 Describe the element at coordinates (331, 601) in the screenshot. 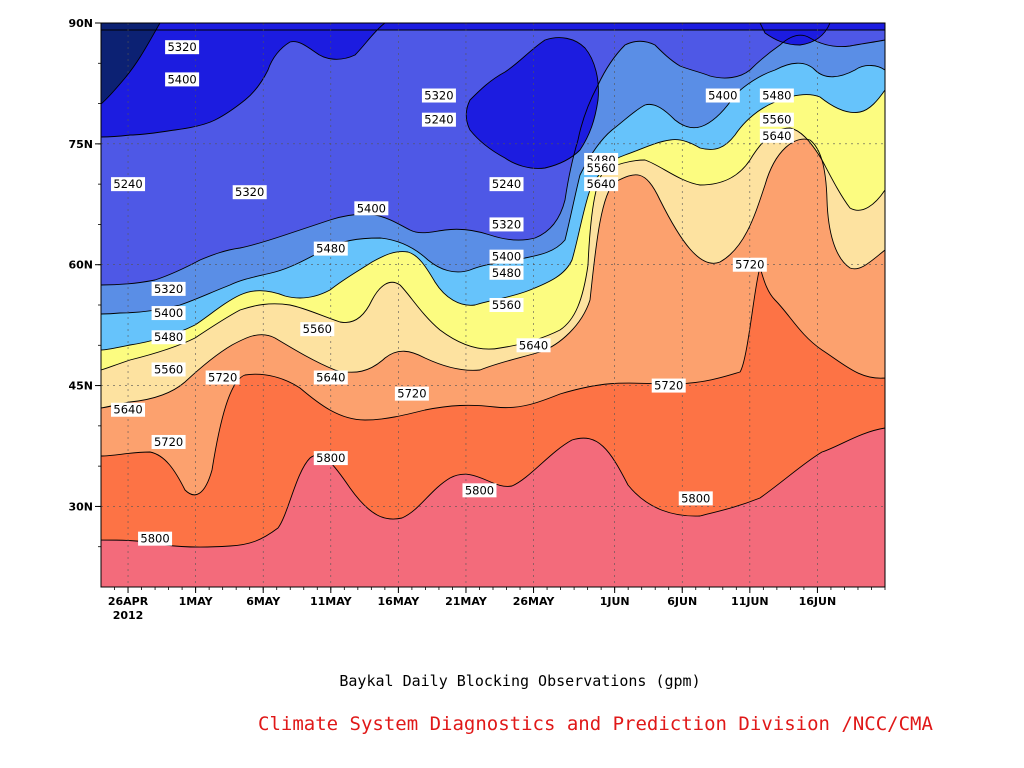

I see `x-tick-label: 11MAY` at that location.